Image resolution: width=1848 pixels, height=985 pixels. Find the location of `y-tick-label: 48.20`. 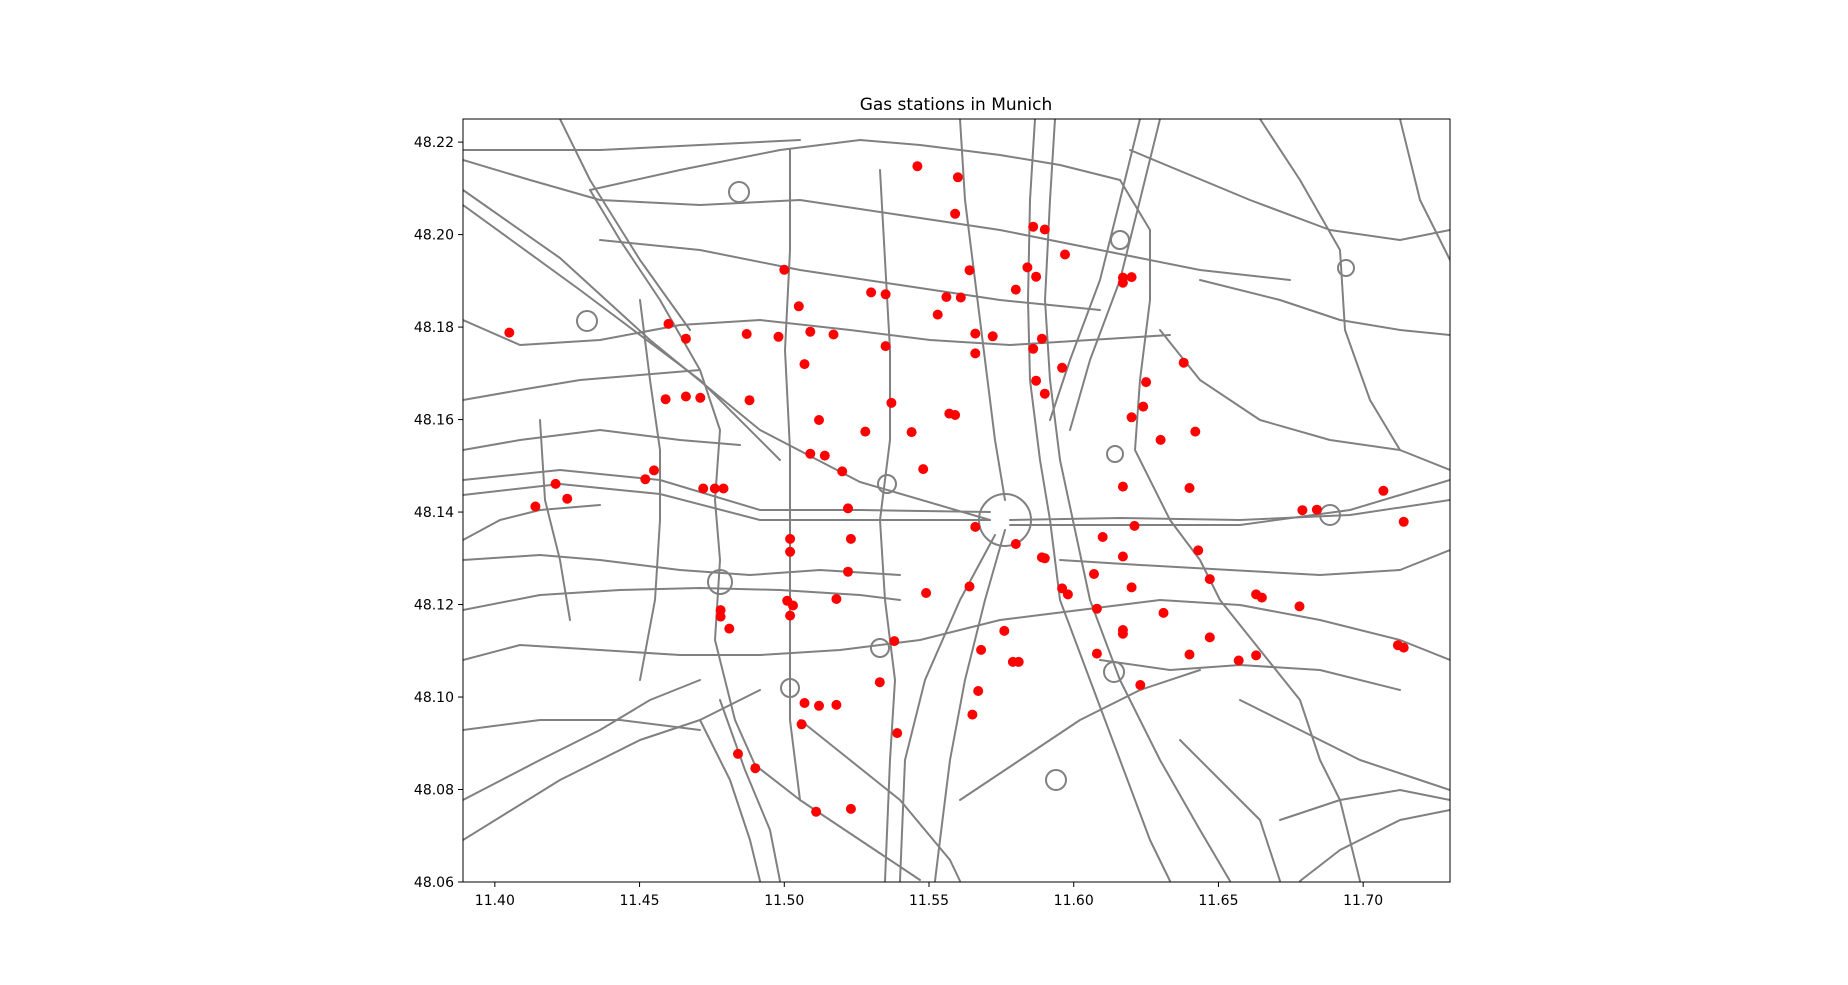

y-tick-label: 48.20 is located at coordinates (434, 236).